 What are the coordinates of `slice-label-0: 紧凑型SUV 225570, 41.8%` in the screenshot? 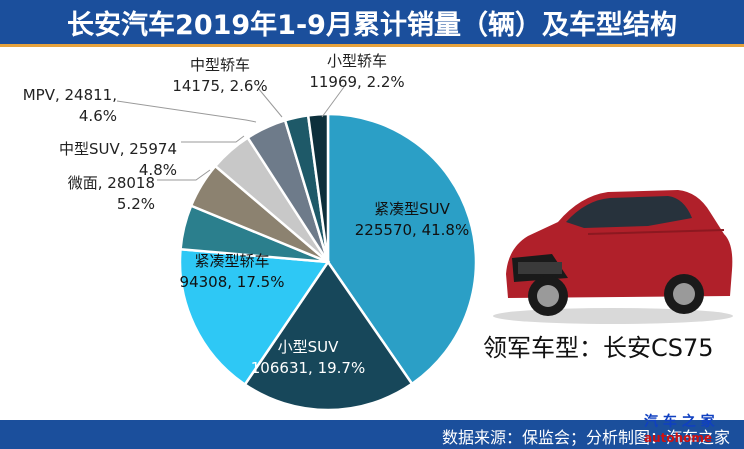 It's located at (412, 219).